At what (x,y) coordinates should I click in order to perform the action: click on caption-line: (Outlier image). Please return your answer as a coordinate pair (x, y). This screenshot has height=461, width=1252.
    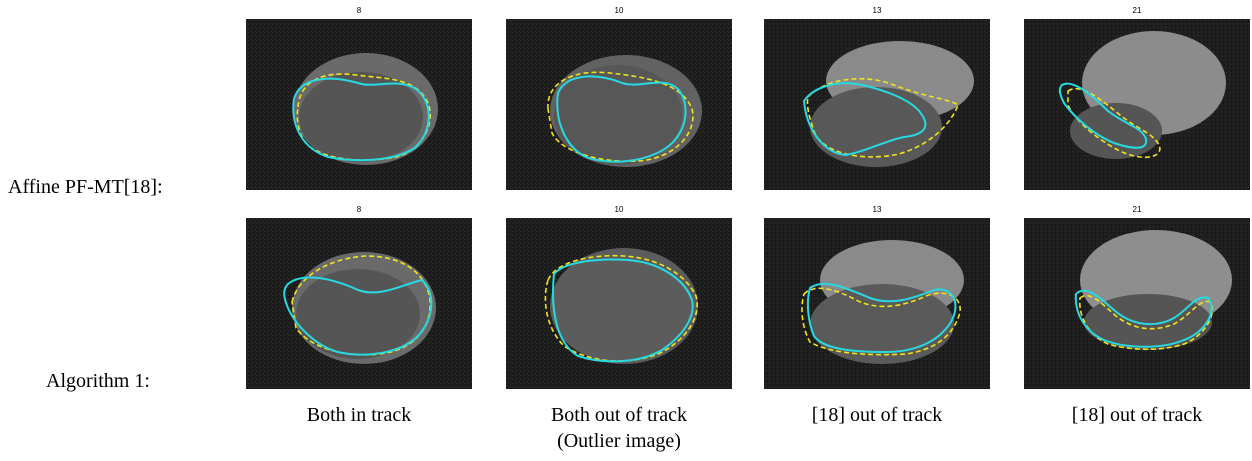
    Looking at the image, I should click on (619, 441).